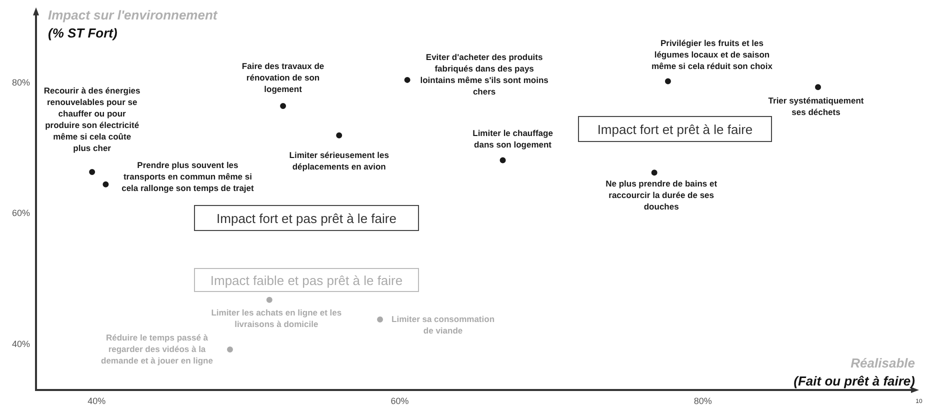  What do you see at coordinates (675, 129) in the screenshot?
I see `annotation: Impact fort et prêt à le faire` at bounding box center [675, 129].